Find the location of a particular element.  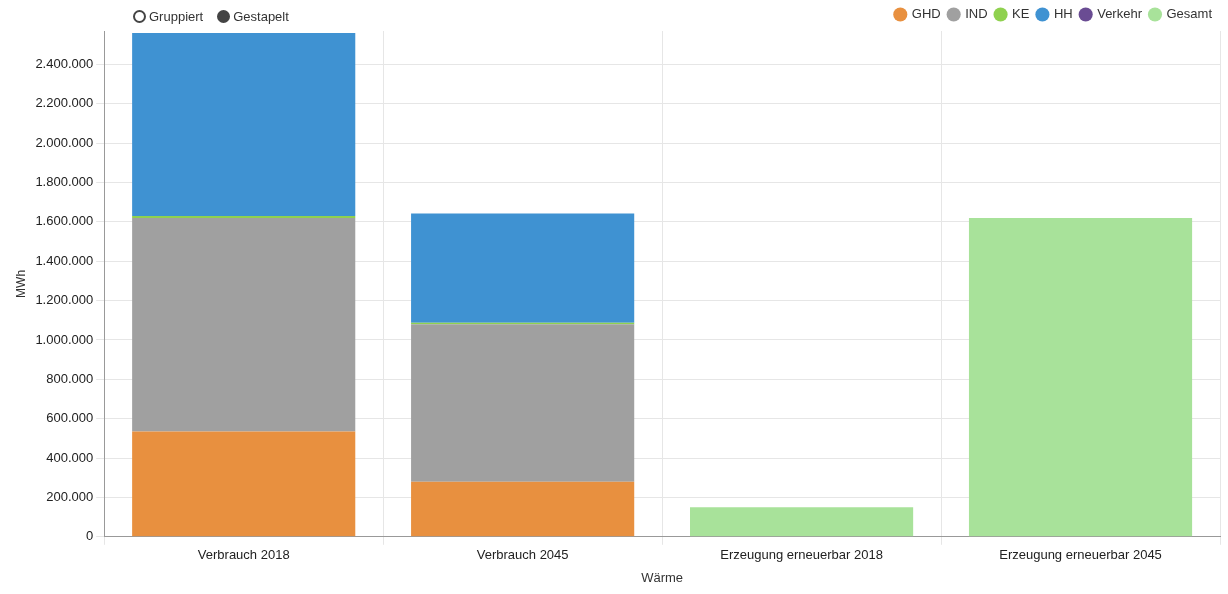

x-axis-title: Wärme is located at coordinates (662, 577).